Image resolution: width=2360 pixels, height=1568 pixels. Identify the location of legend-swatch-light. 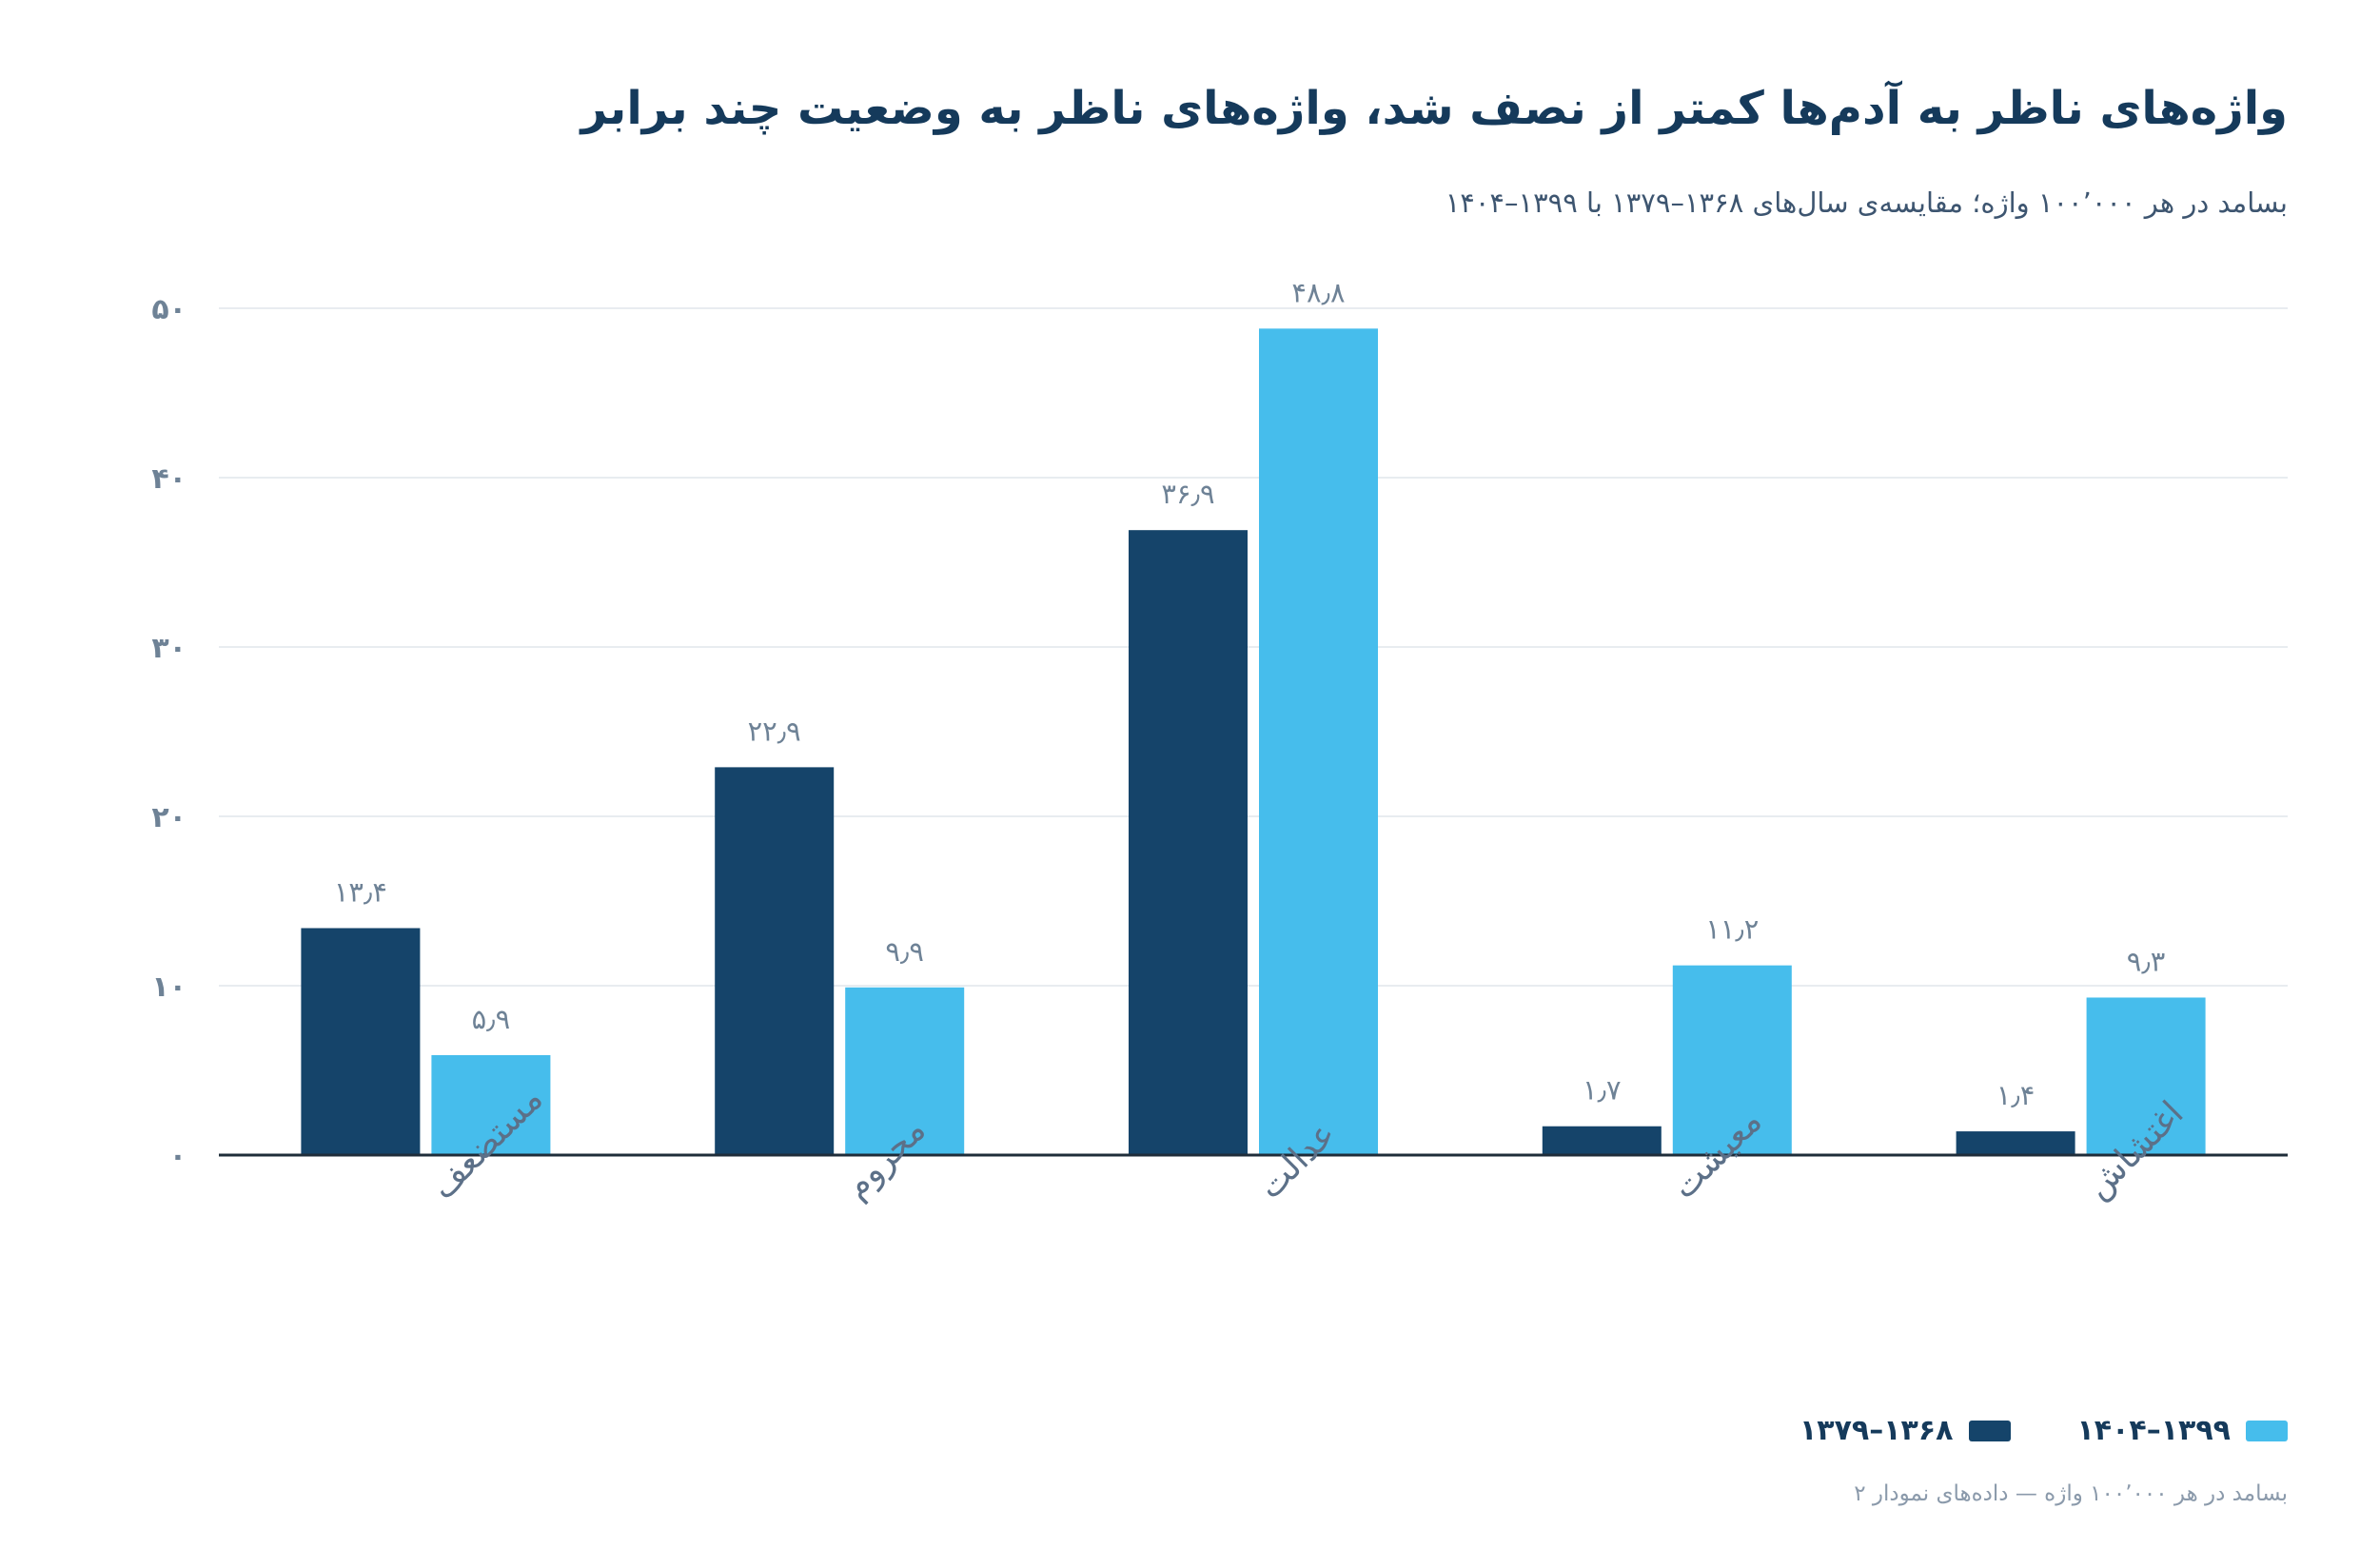
(2267, 1430).